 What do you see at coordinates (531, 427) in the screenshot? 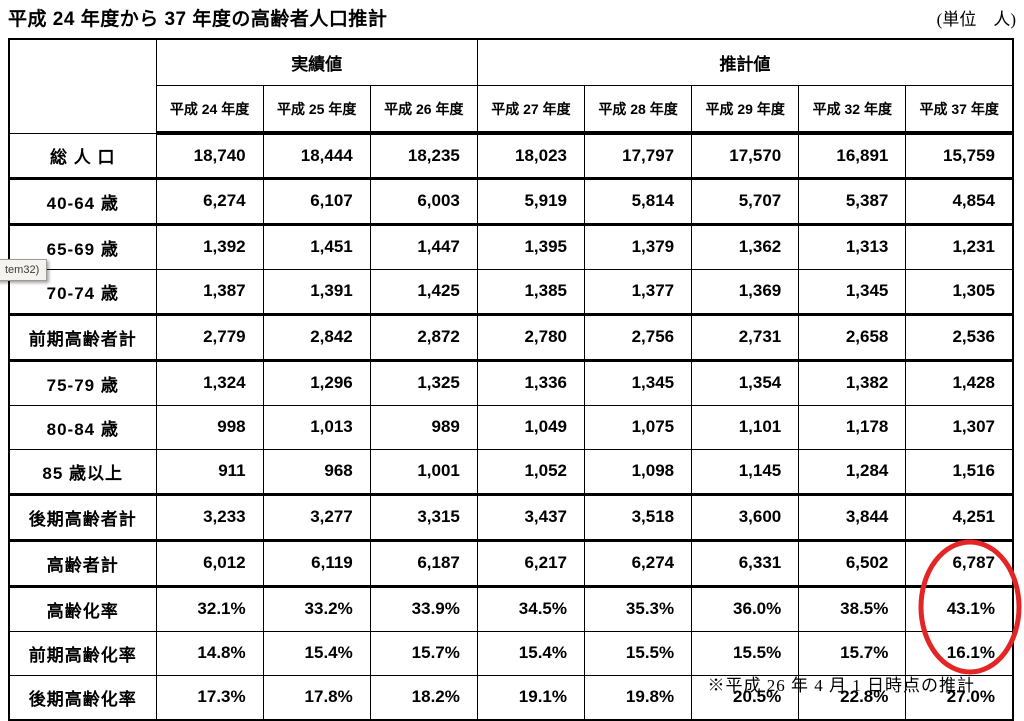
I see `cell-value: 1,049` at bounding box center [531, 427].